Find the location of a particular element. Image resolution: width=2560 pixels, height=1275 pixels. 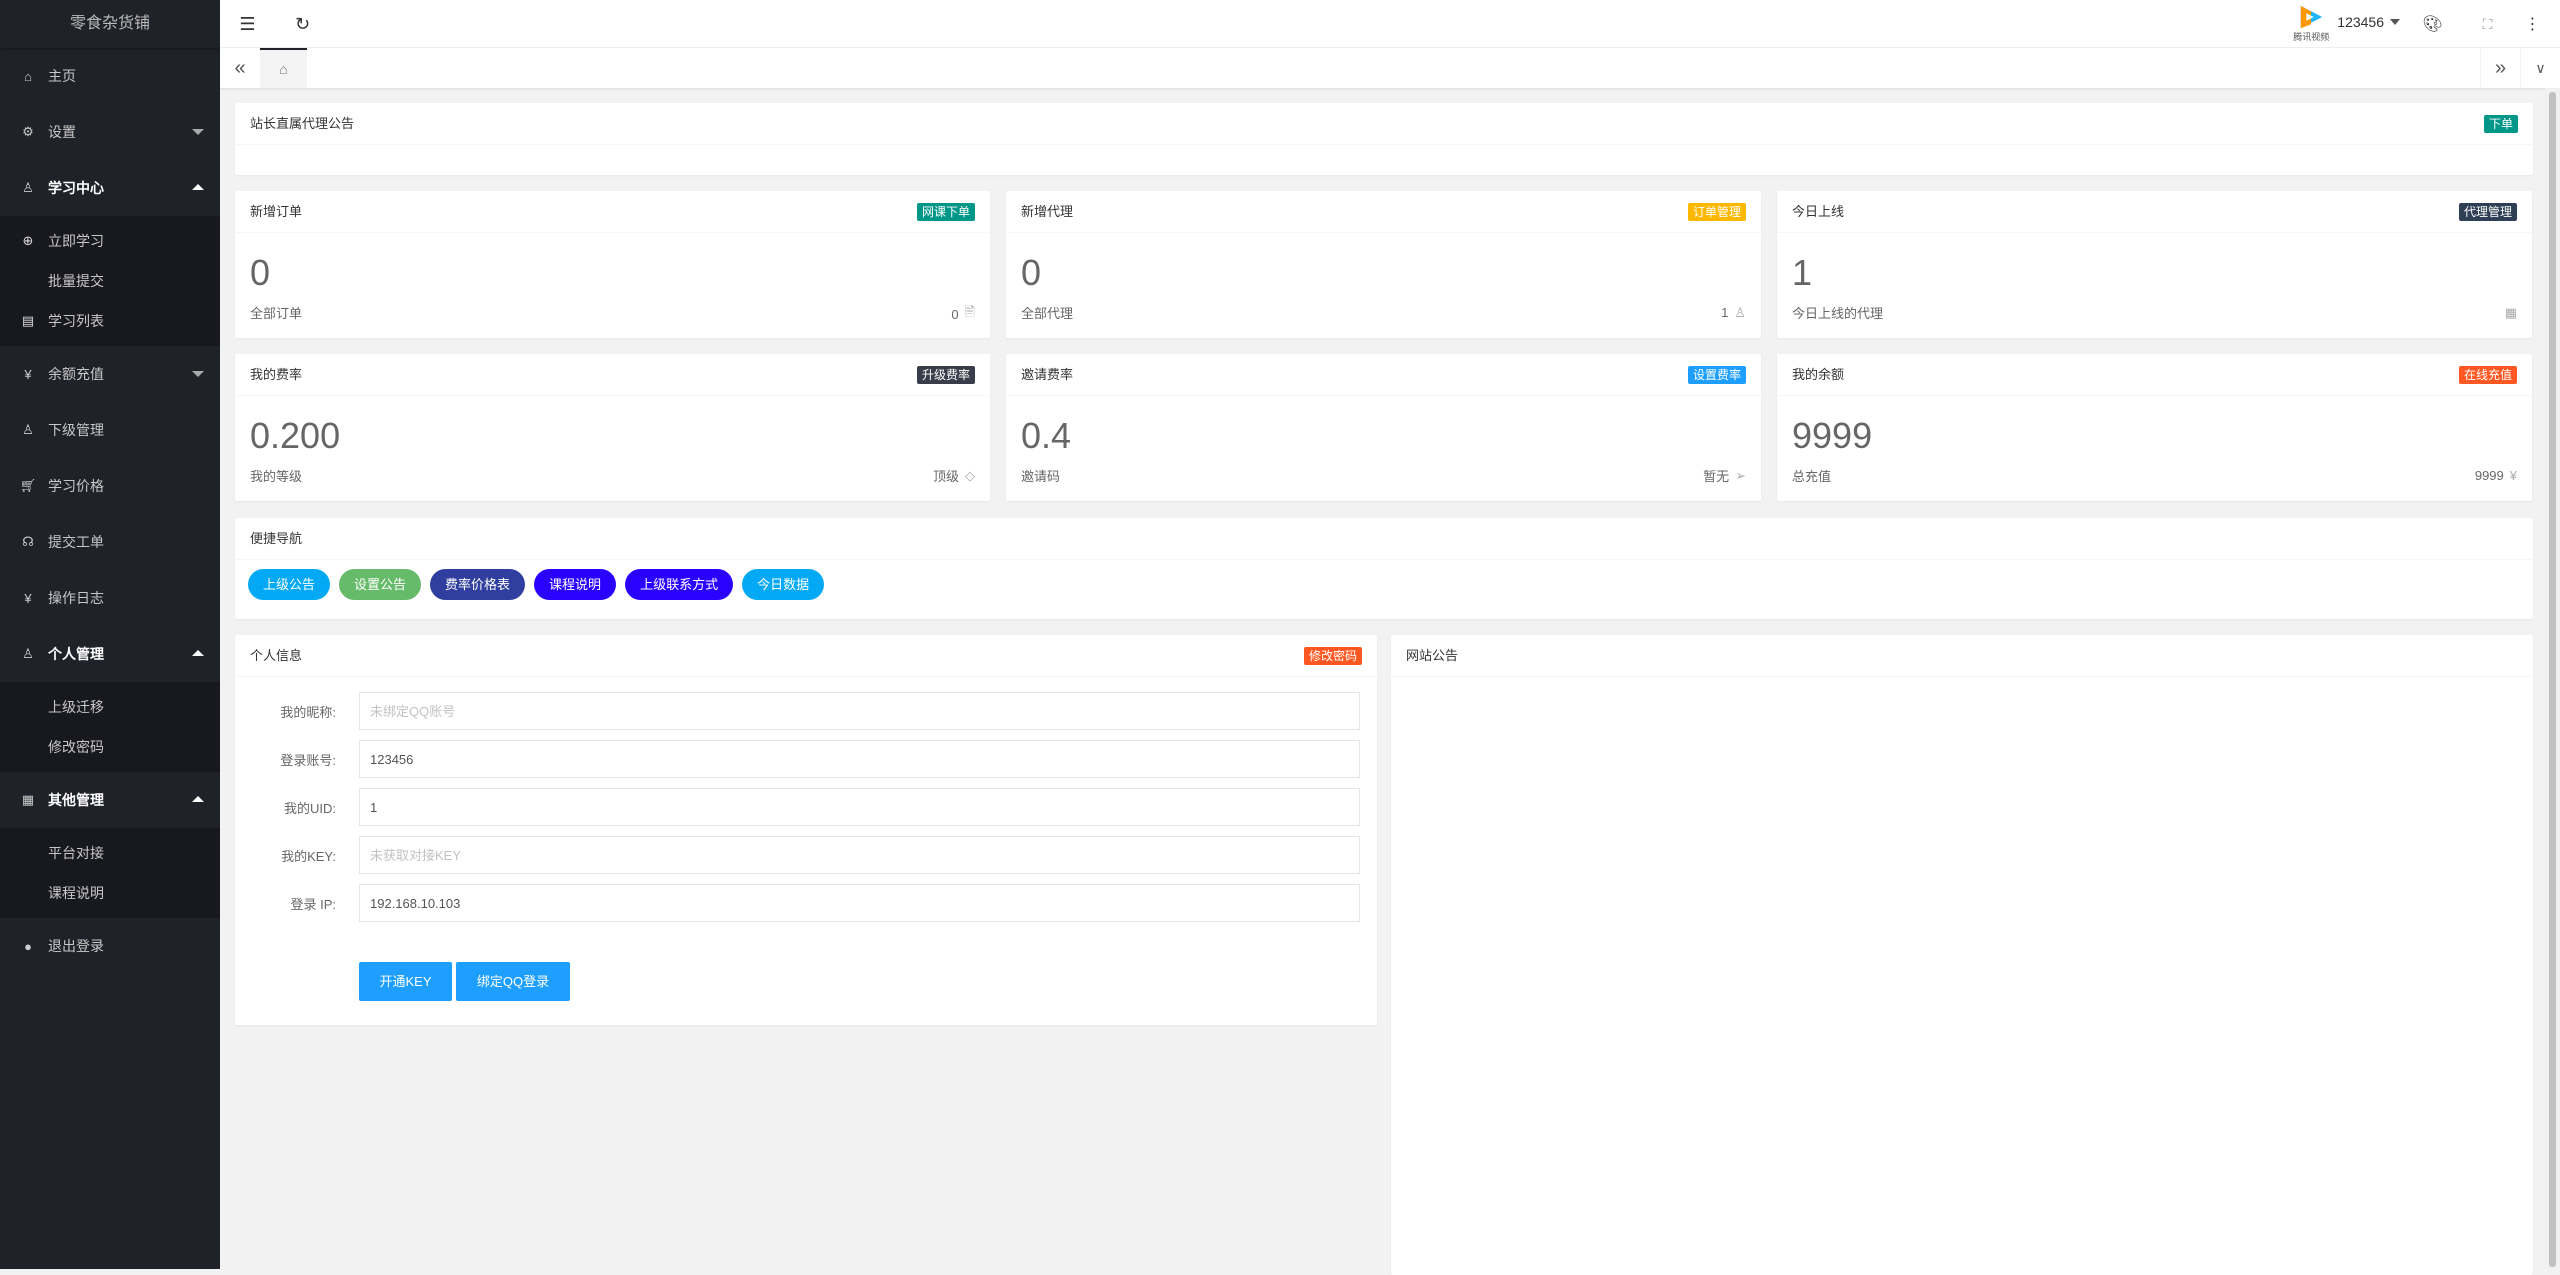

stat-label: 全部订单 is located at coordinates (276, 313).